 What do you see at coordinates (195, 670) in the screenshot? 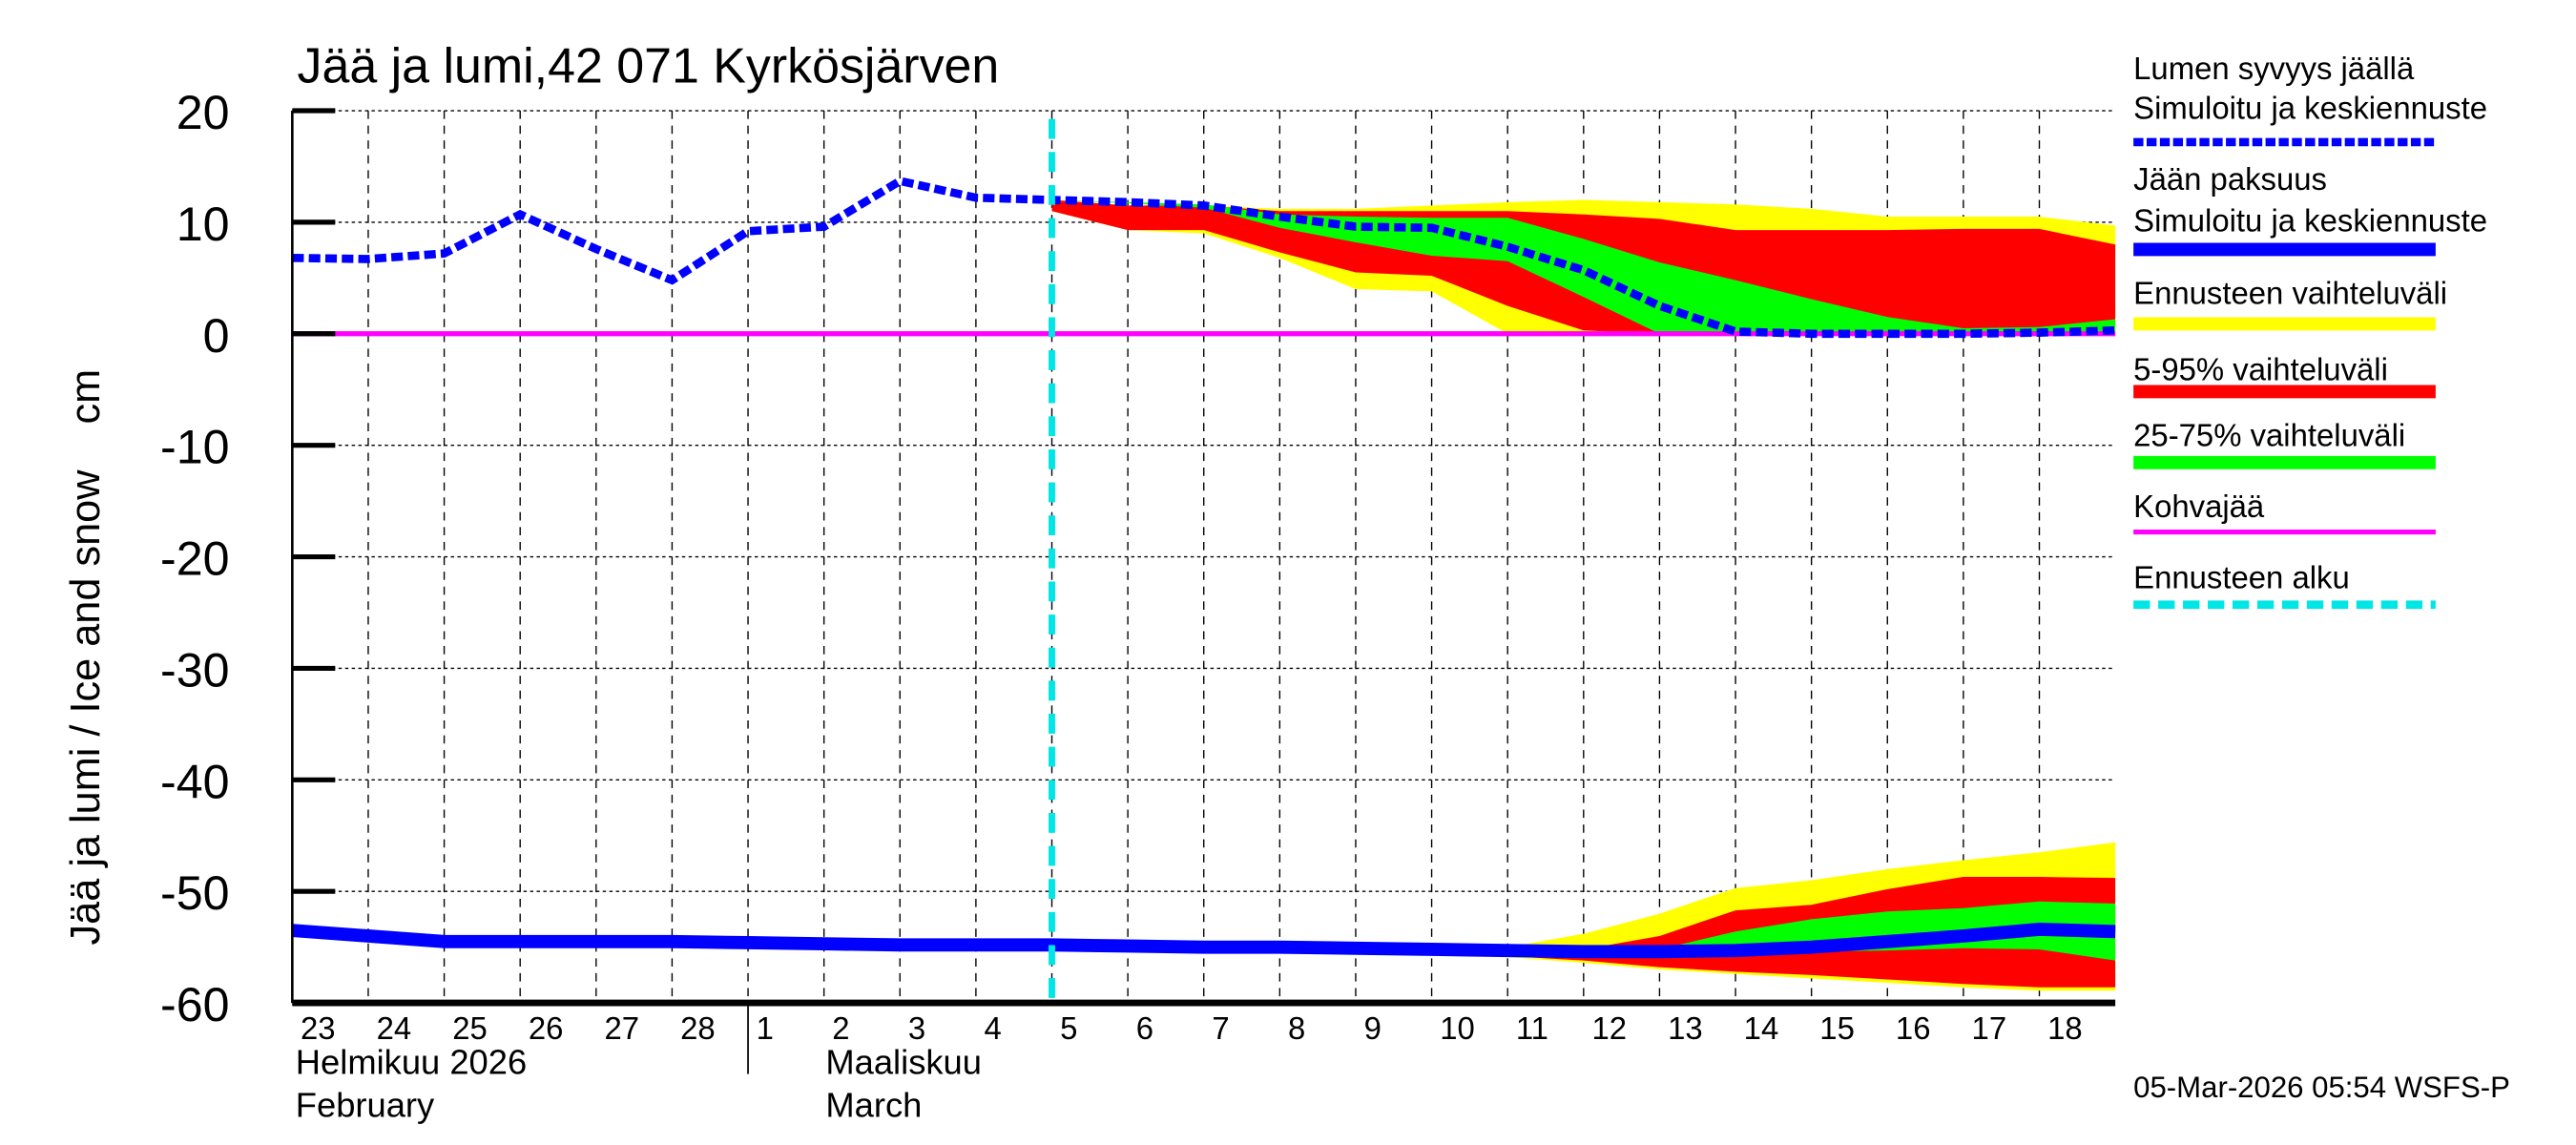
I see `y-tick-label: -30` at bounding box center [195, 670].